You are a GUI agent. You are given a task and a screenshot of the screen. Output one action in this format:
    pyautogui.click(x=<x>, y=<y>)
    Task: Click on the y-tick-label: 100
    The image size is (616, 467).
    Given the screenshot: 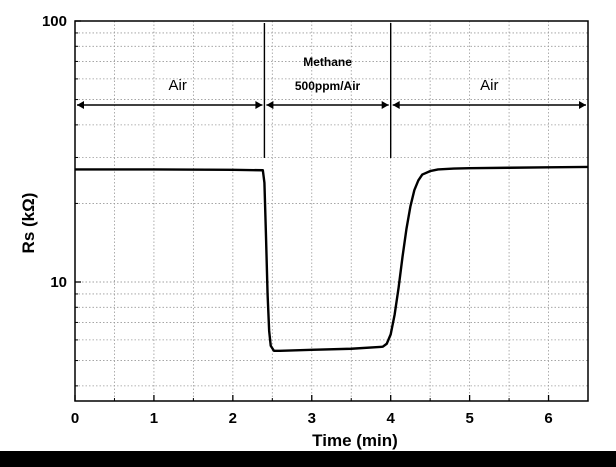 What is the action you would take?
    pyautogui.click(x=54, y=21)
    